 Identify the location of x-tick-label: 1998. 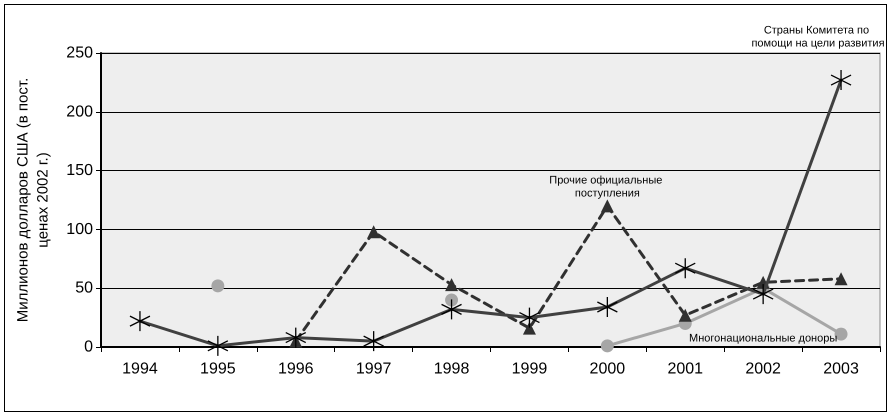
(452, 369).